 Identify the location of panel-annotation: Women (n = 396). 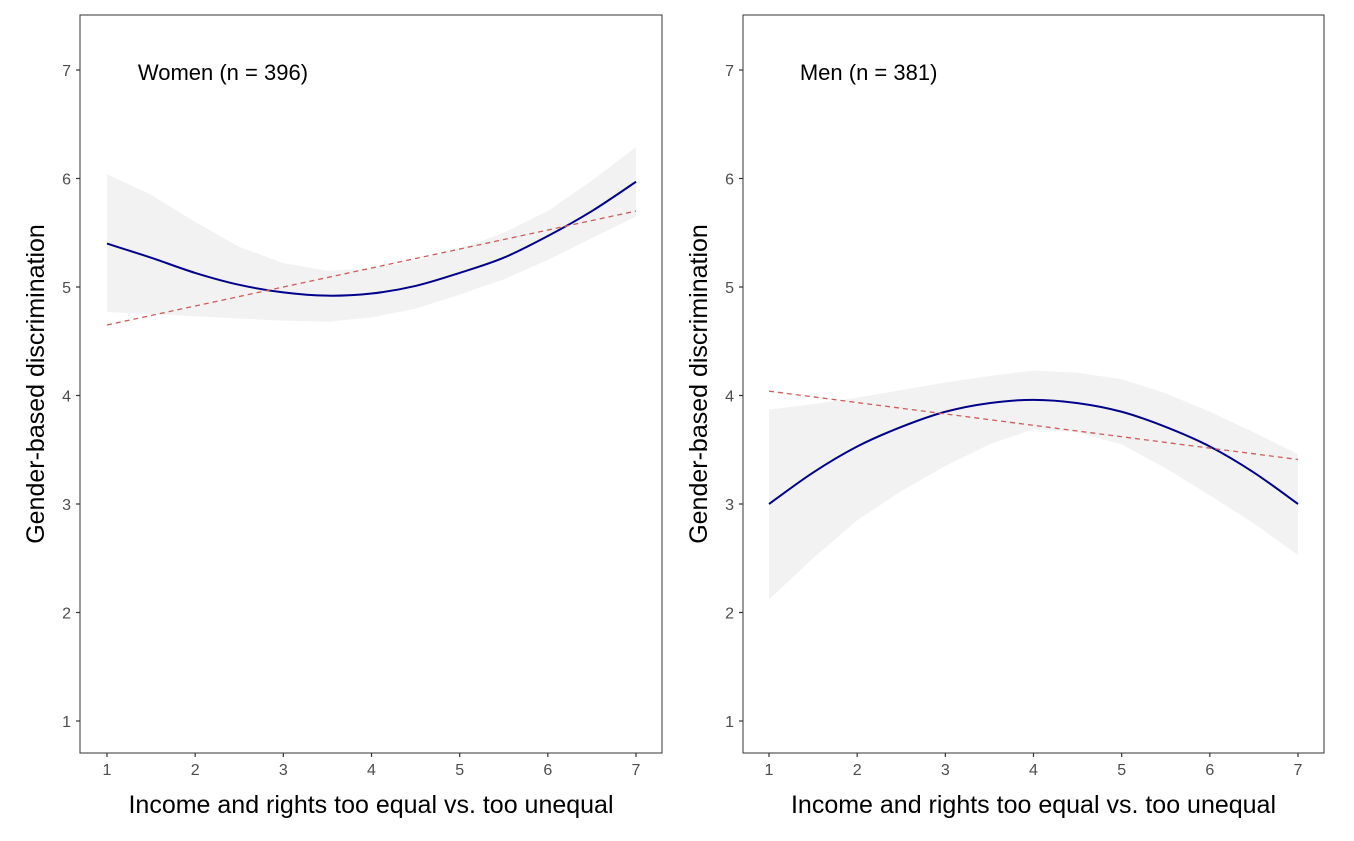
(223, 72).